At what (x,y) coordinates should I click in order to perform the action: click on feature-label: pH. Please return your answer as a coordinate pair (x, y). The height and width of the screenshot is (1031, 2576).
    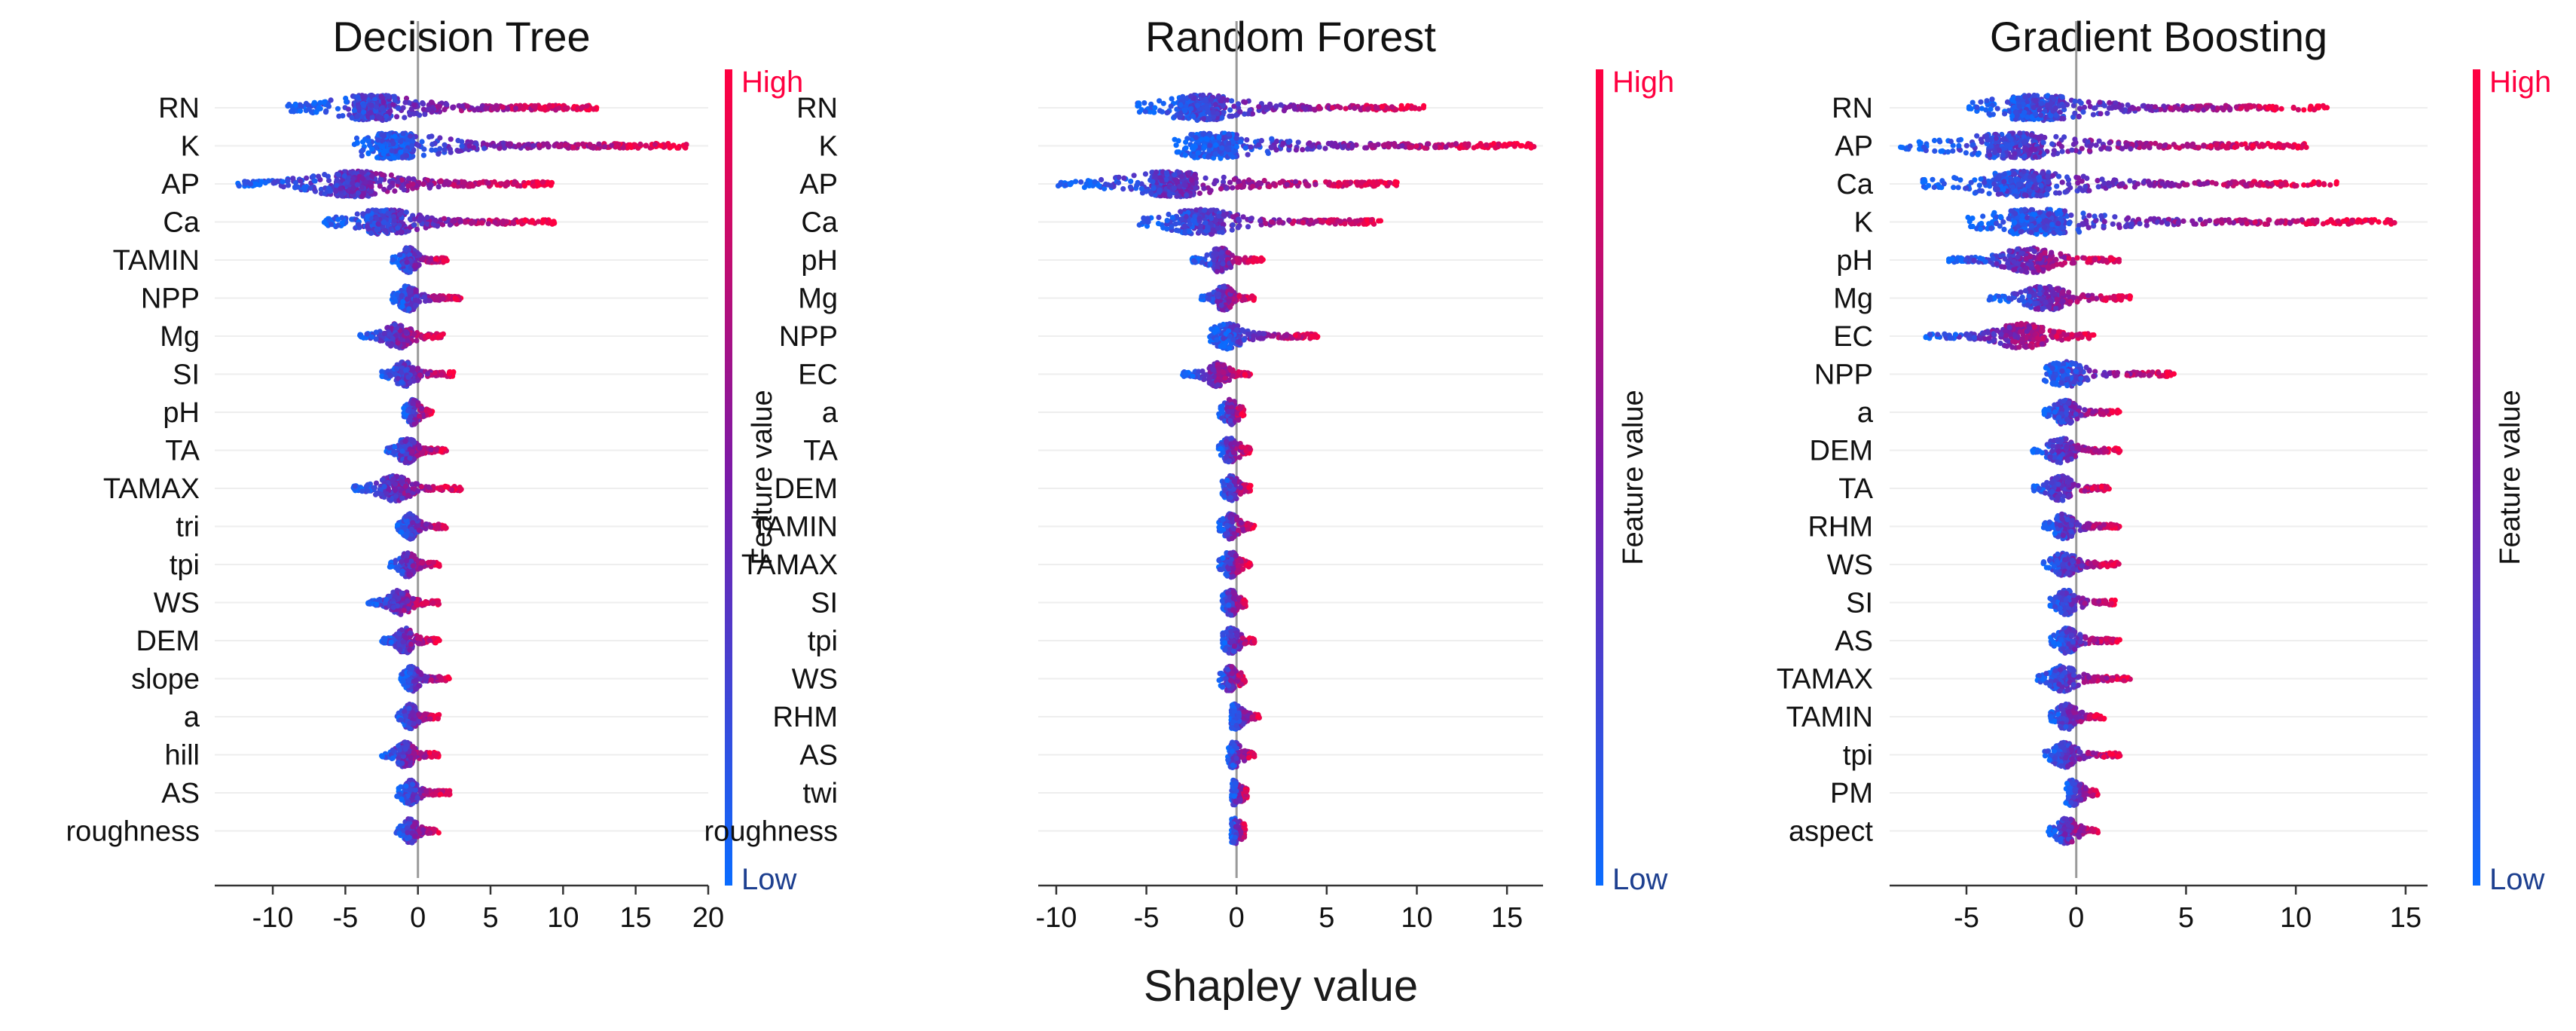
    Looking at the image, I should click on (181, 413).